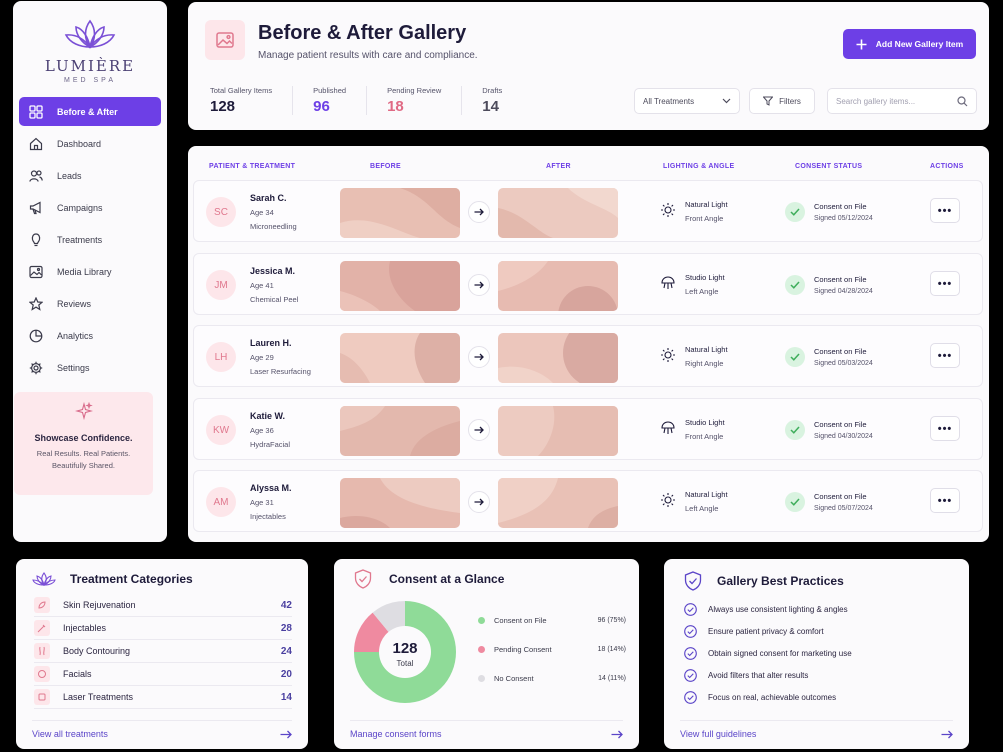  I want to click on column-header-consent: CONSENT STATUS, so click(829, 166).